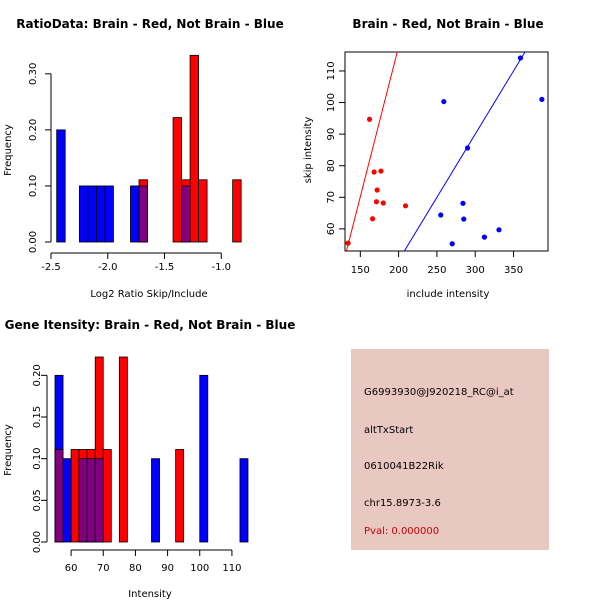 The width and height of the screenshot is (600, 600). What do you see at coordinates (448, 294) in the screenshot?
I see `chart2-xlabel: include intensity` at bounding box center [448, 294].